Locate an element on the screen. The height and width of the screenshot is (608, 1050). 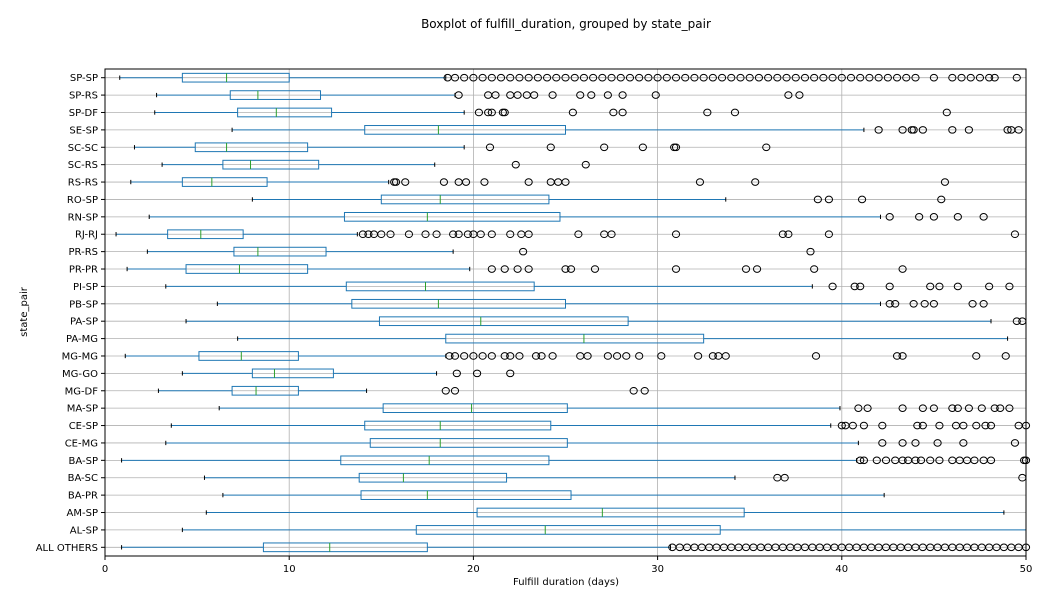
x-tick-label: 0 is located at coordinates (105, 569).